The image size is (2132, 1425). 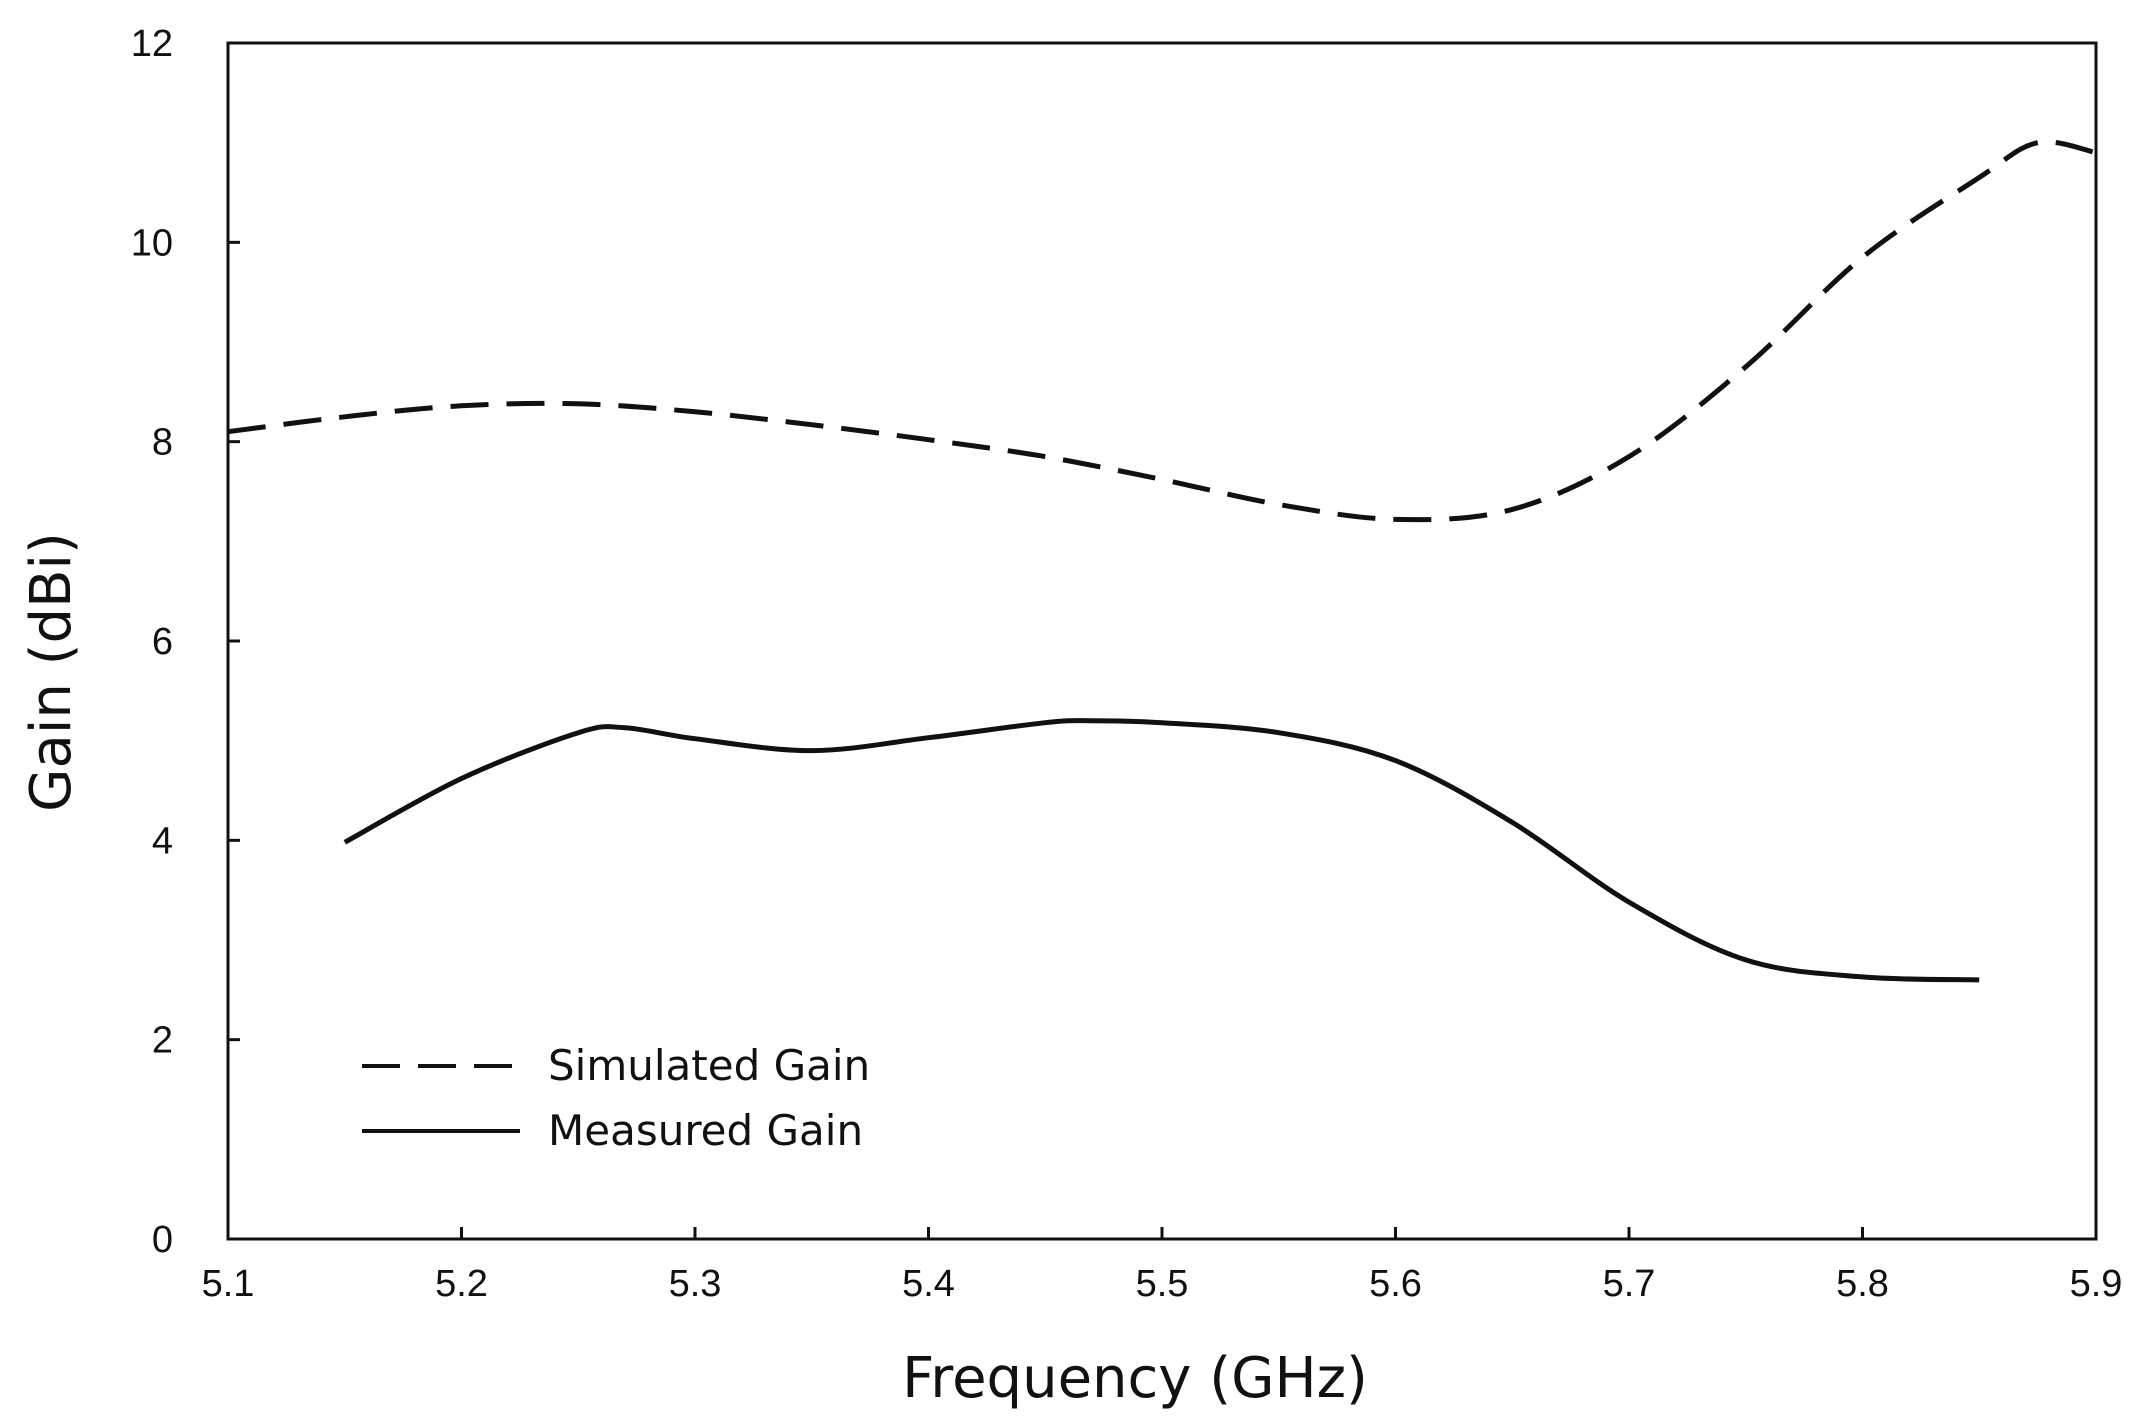 What do you see at coordinates (162, 642) in the screenshot?
I see `y-tick-label: 6` at bounding box center [162, 642].